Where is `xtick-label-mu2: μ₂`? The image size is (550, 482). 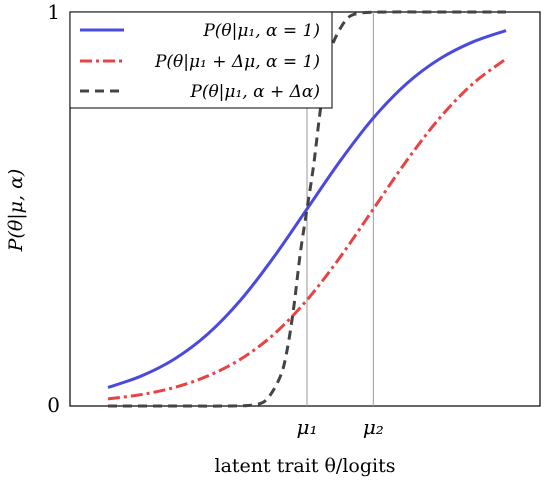
xtick-label-mu2: μ₂ is located at coordinates (373, 427).